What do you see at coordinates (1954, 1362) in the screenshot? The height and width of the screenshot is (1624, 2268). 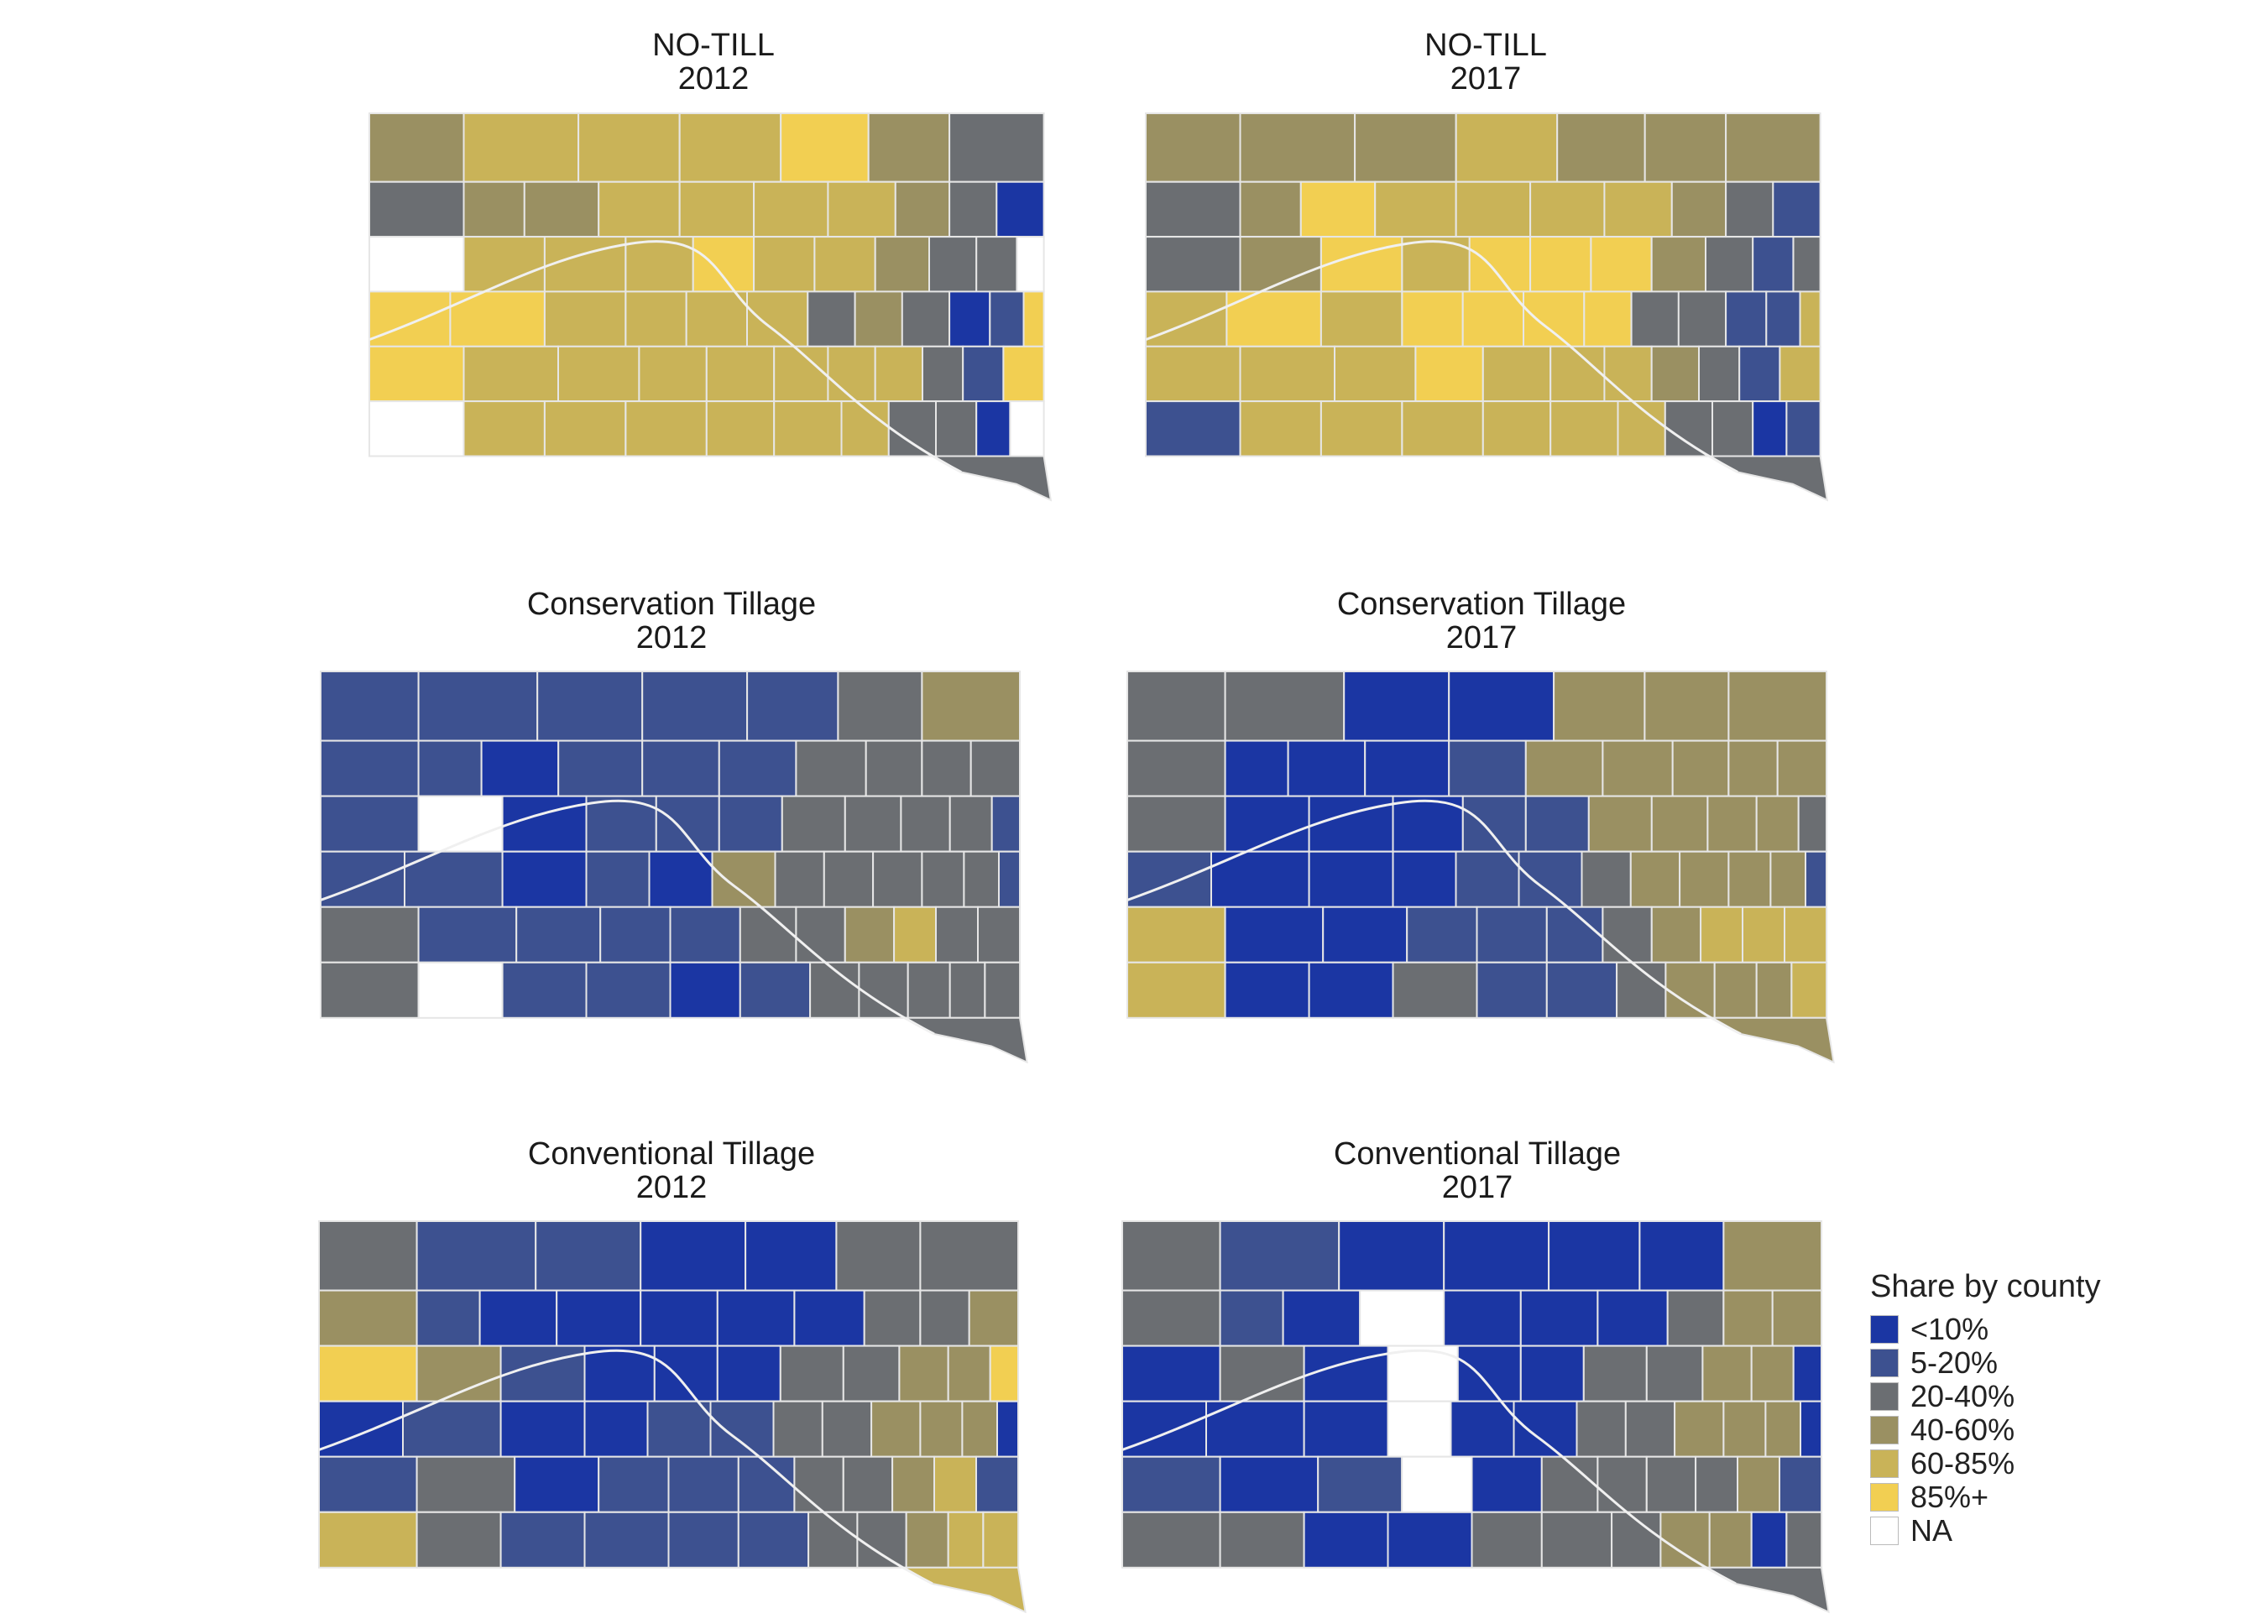 I see `legend-label: 5-20%` at bounding box center [1954, 1362].